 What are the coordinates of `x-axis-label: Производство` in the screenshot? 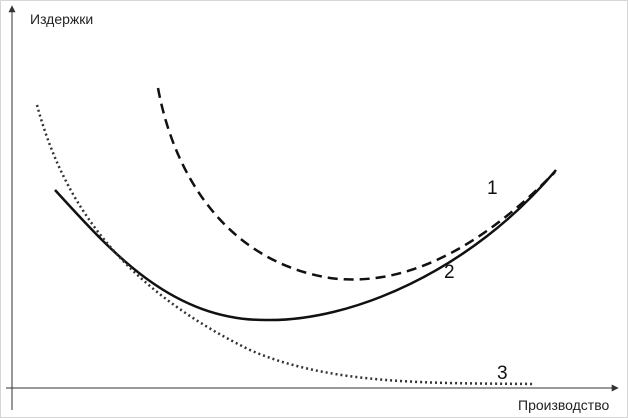 It's located at (563, 405).